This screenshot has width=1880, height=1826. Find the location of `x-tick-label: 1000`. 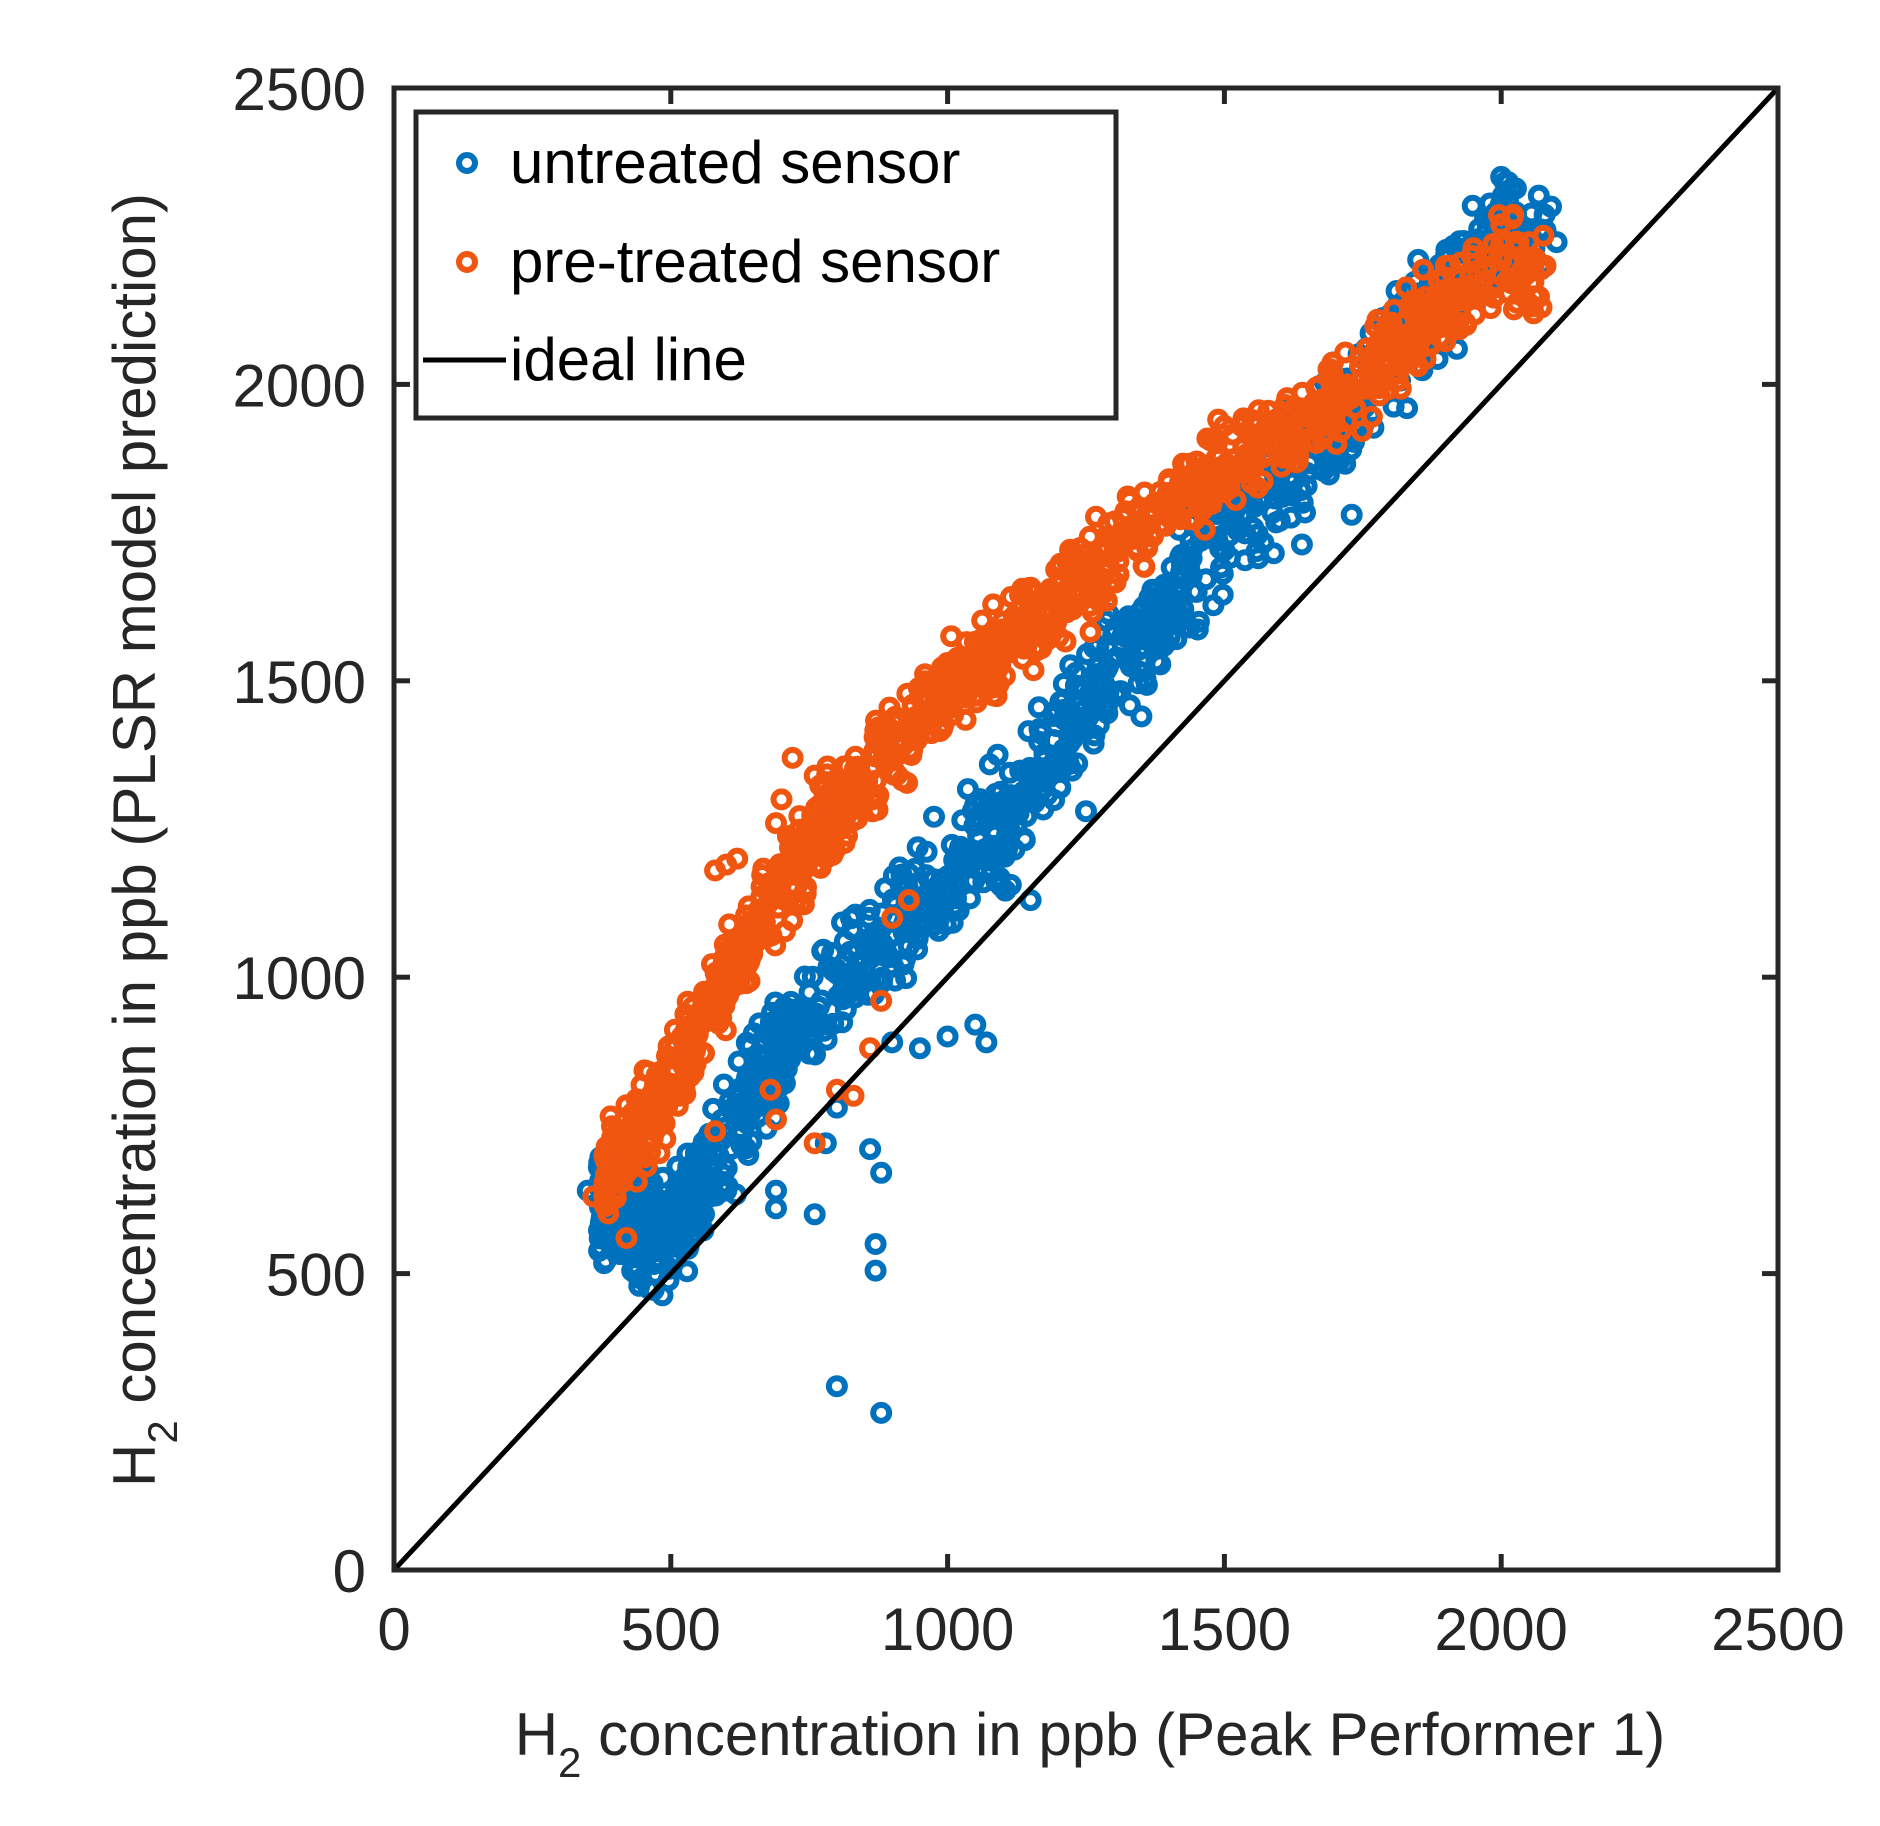

x-tick-label: 1000 is located at coordinates (947, 1629).